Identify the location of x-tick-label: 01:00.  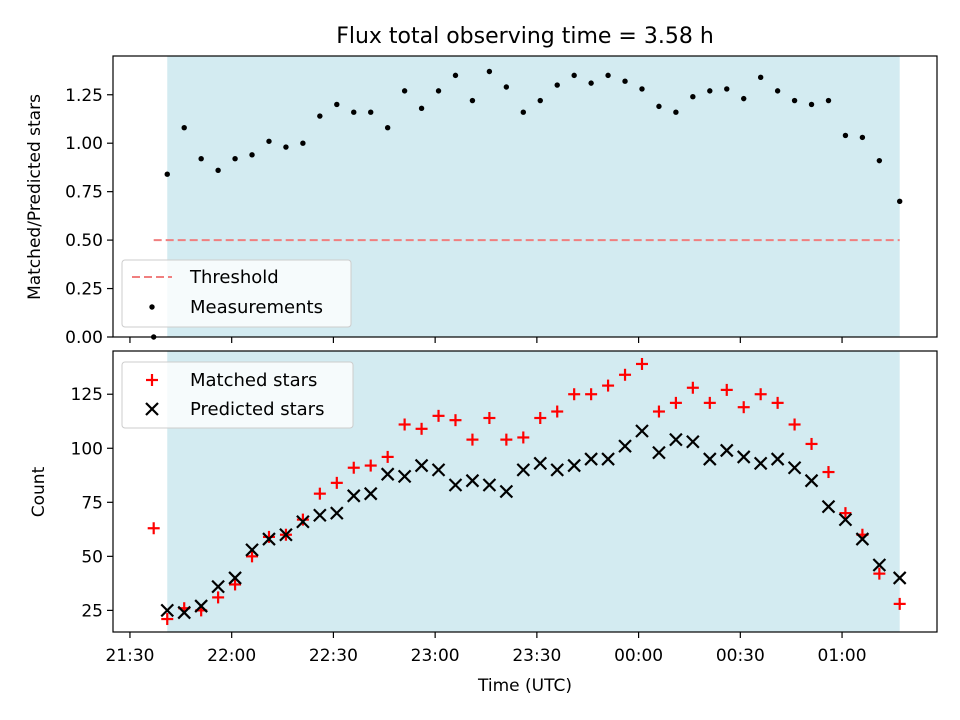
(842, 656).